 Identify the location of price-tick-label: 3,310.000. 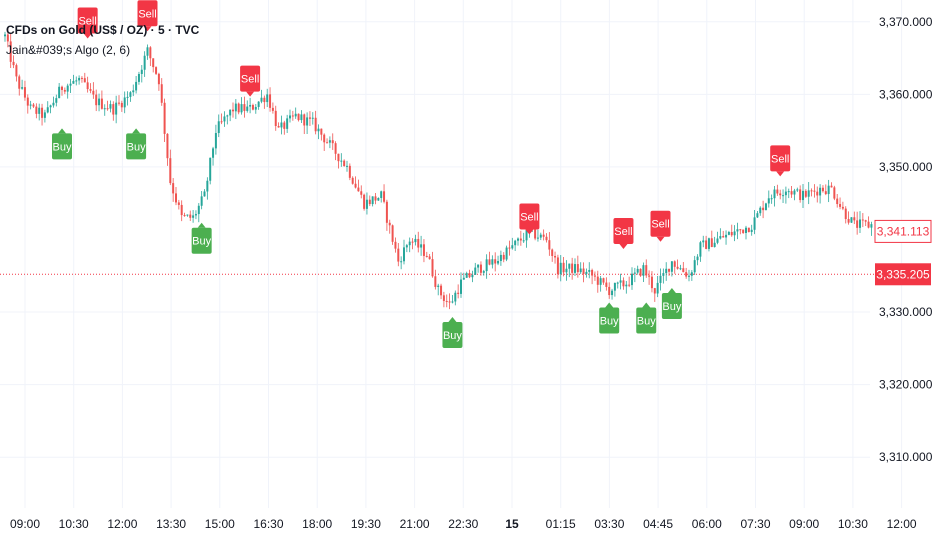
(905, 457).